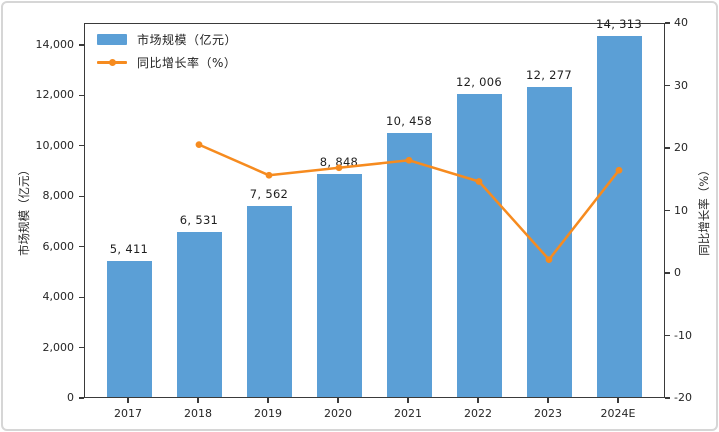 The width and height of the screenshot is (719, 432). I want to click on right-tick-label: 20, so click(681, 147).